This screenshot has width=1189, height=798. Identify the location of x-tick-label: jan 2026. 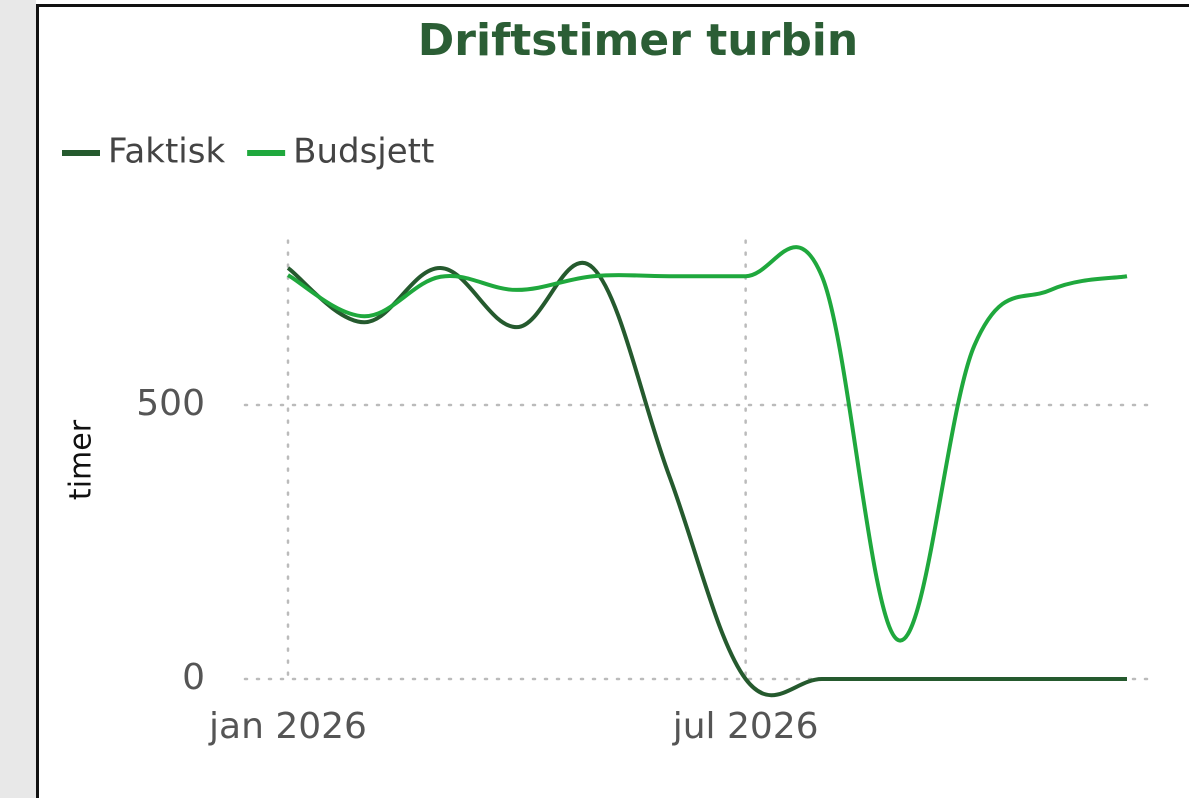
(287, 726).